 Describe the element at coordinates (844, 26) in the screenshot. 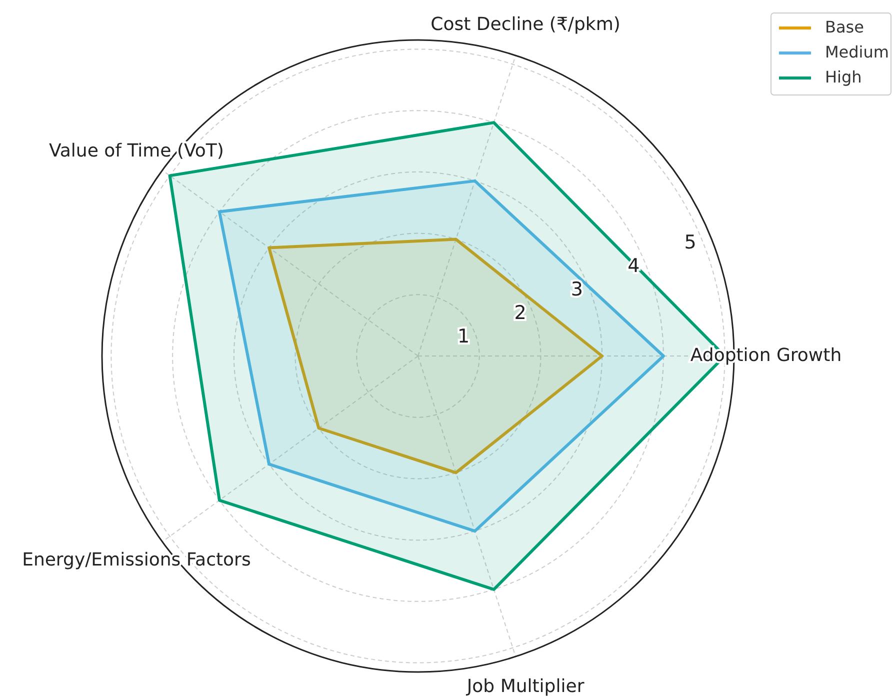

I see `legend-label: Base` at that location.